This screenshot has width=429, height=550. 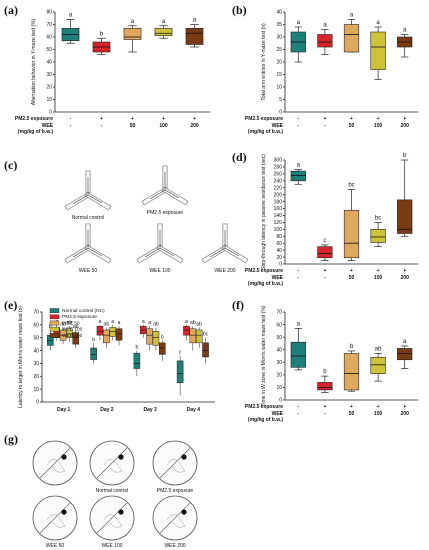 What do you see at coordinates (133, 126) in the screenshot?
I see `wee-dose-value: 50` at bounding box center [133, 126].